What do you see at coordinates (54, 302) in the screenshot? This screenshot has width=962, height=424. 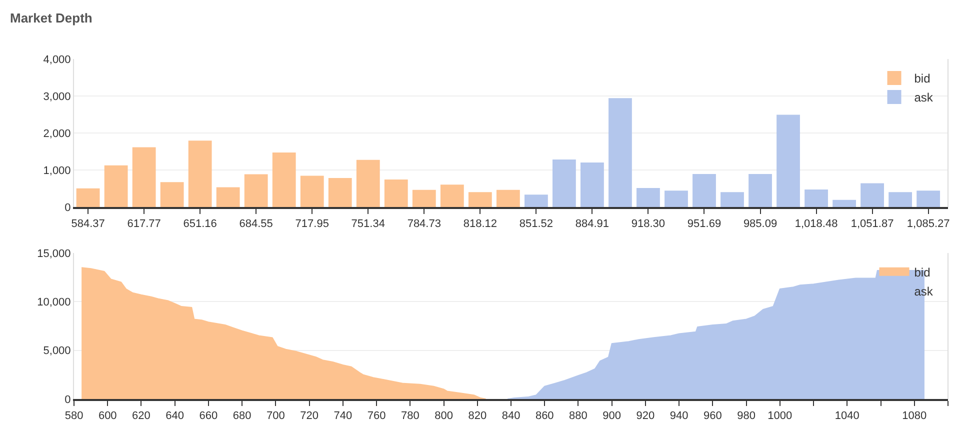 I see `y-tick-label: 10,000` at bounding box center [54, 302].